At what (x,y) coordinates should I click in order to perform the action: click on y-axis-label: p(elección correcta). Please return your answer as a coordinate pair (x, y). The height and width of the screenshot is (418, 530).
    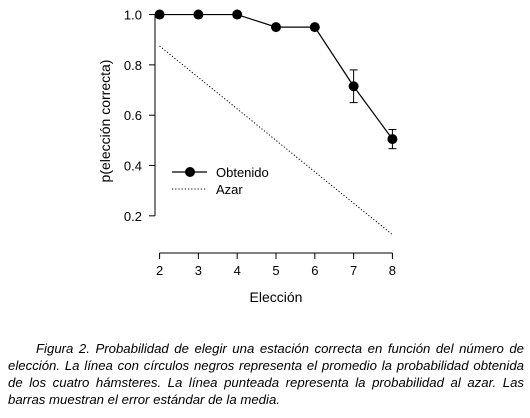
    Looking at the image, I should click on (105, 121).